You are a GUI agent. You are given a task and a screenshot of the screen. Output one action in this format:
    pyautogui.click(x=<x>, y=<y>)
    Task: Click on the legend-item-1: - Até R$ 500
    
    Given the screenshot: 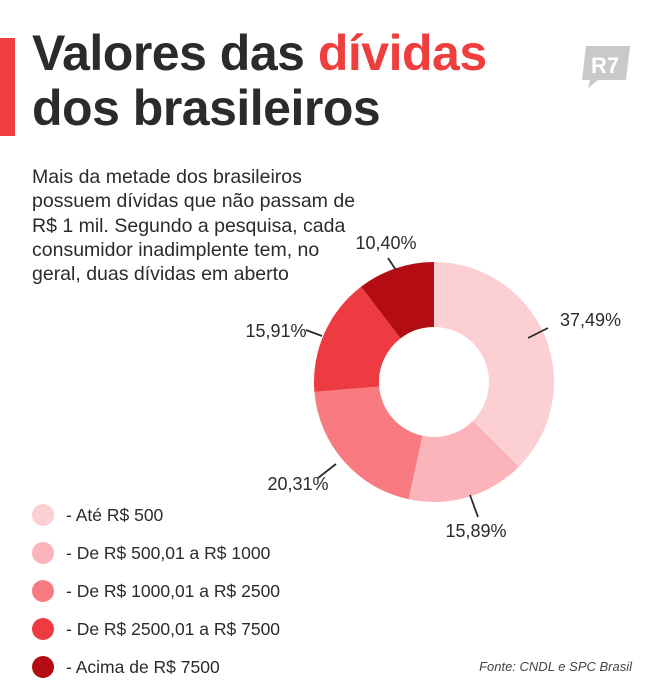 What is the action you would take?
    pyautogui.click(x=156, y=515)
    